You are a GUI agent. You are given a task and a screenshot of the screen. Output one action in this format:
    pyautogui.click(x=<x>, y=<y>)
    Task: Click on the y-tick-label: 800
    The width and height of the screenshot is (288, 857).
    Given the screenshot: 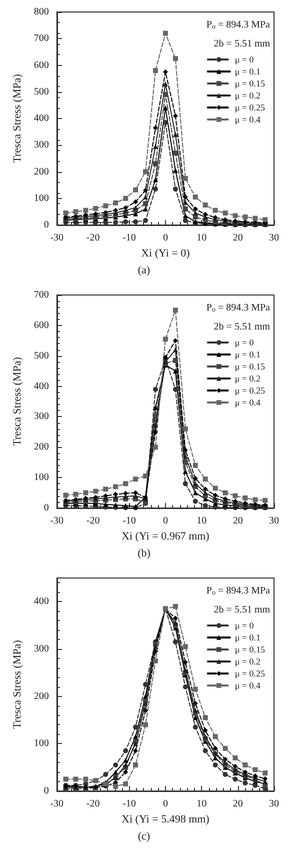 What is the action you would take?
    pyautogui.click(x=41, y=12)
    